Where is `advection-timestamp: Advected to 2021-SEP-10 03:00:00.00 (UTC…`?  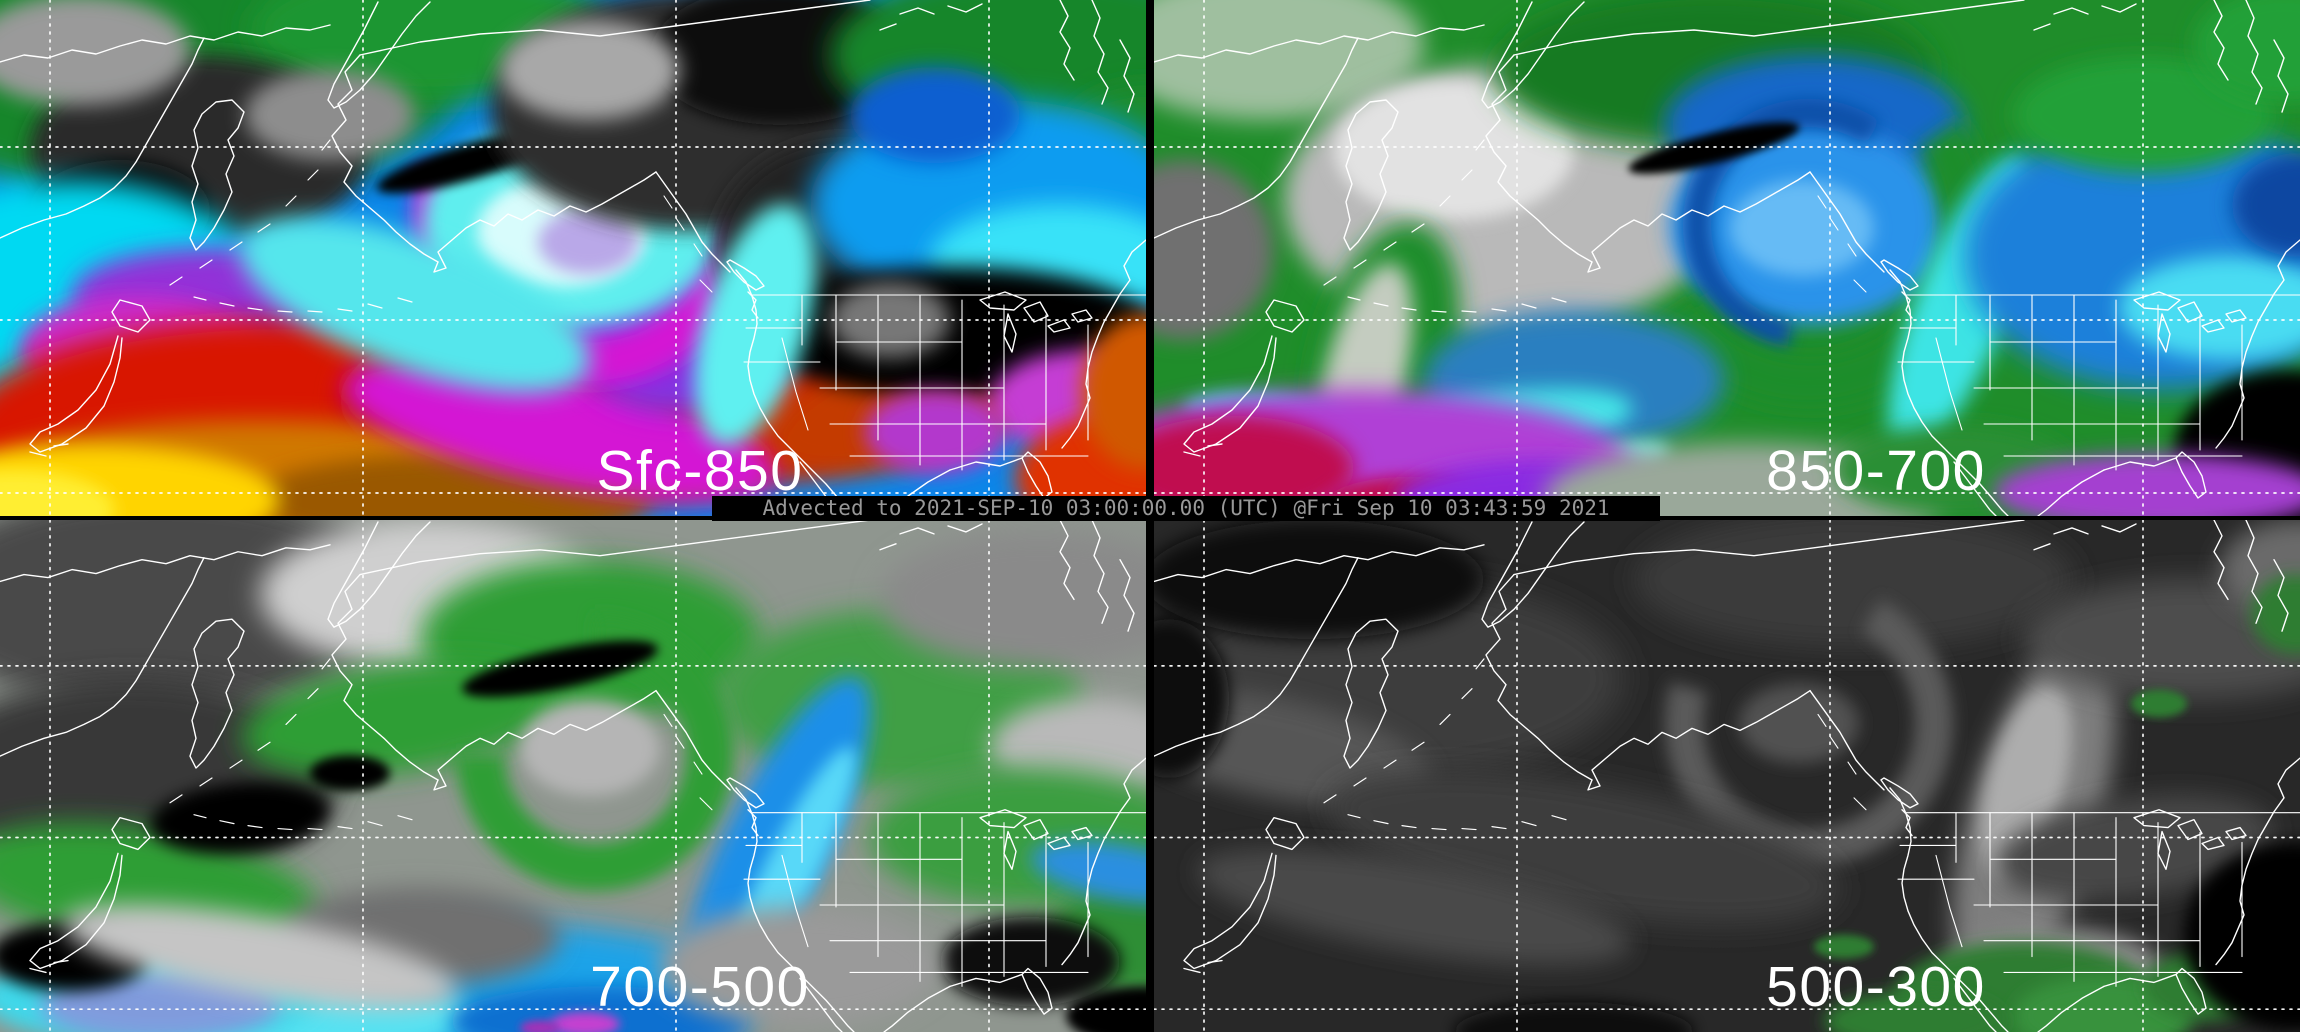
advection-timestamp: Advected to 2021-SEP-10 03:00:00.00 (UTC… is located at coordinates (1186, 508).